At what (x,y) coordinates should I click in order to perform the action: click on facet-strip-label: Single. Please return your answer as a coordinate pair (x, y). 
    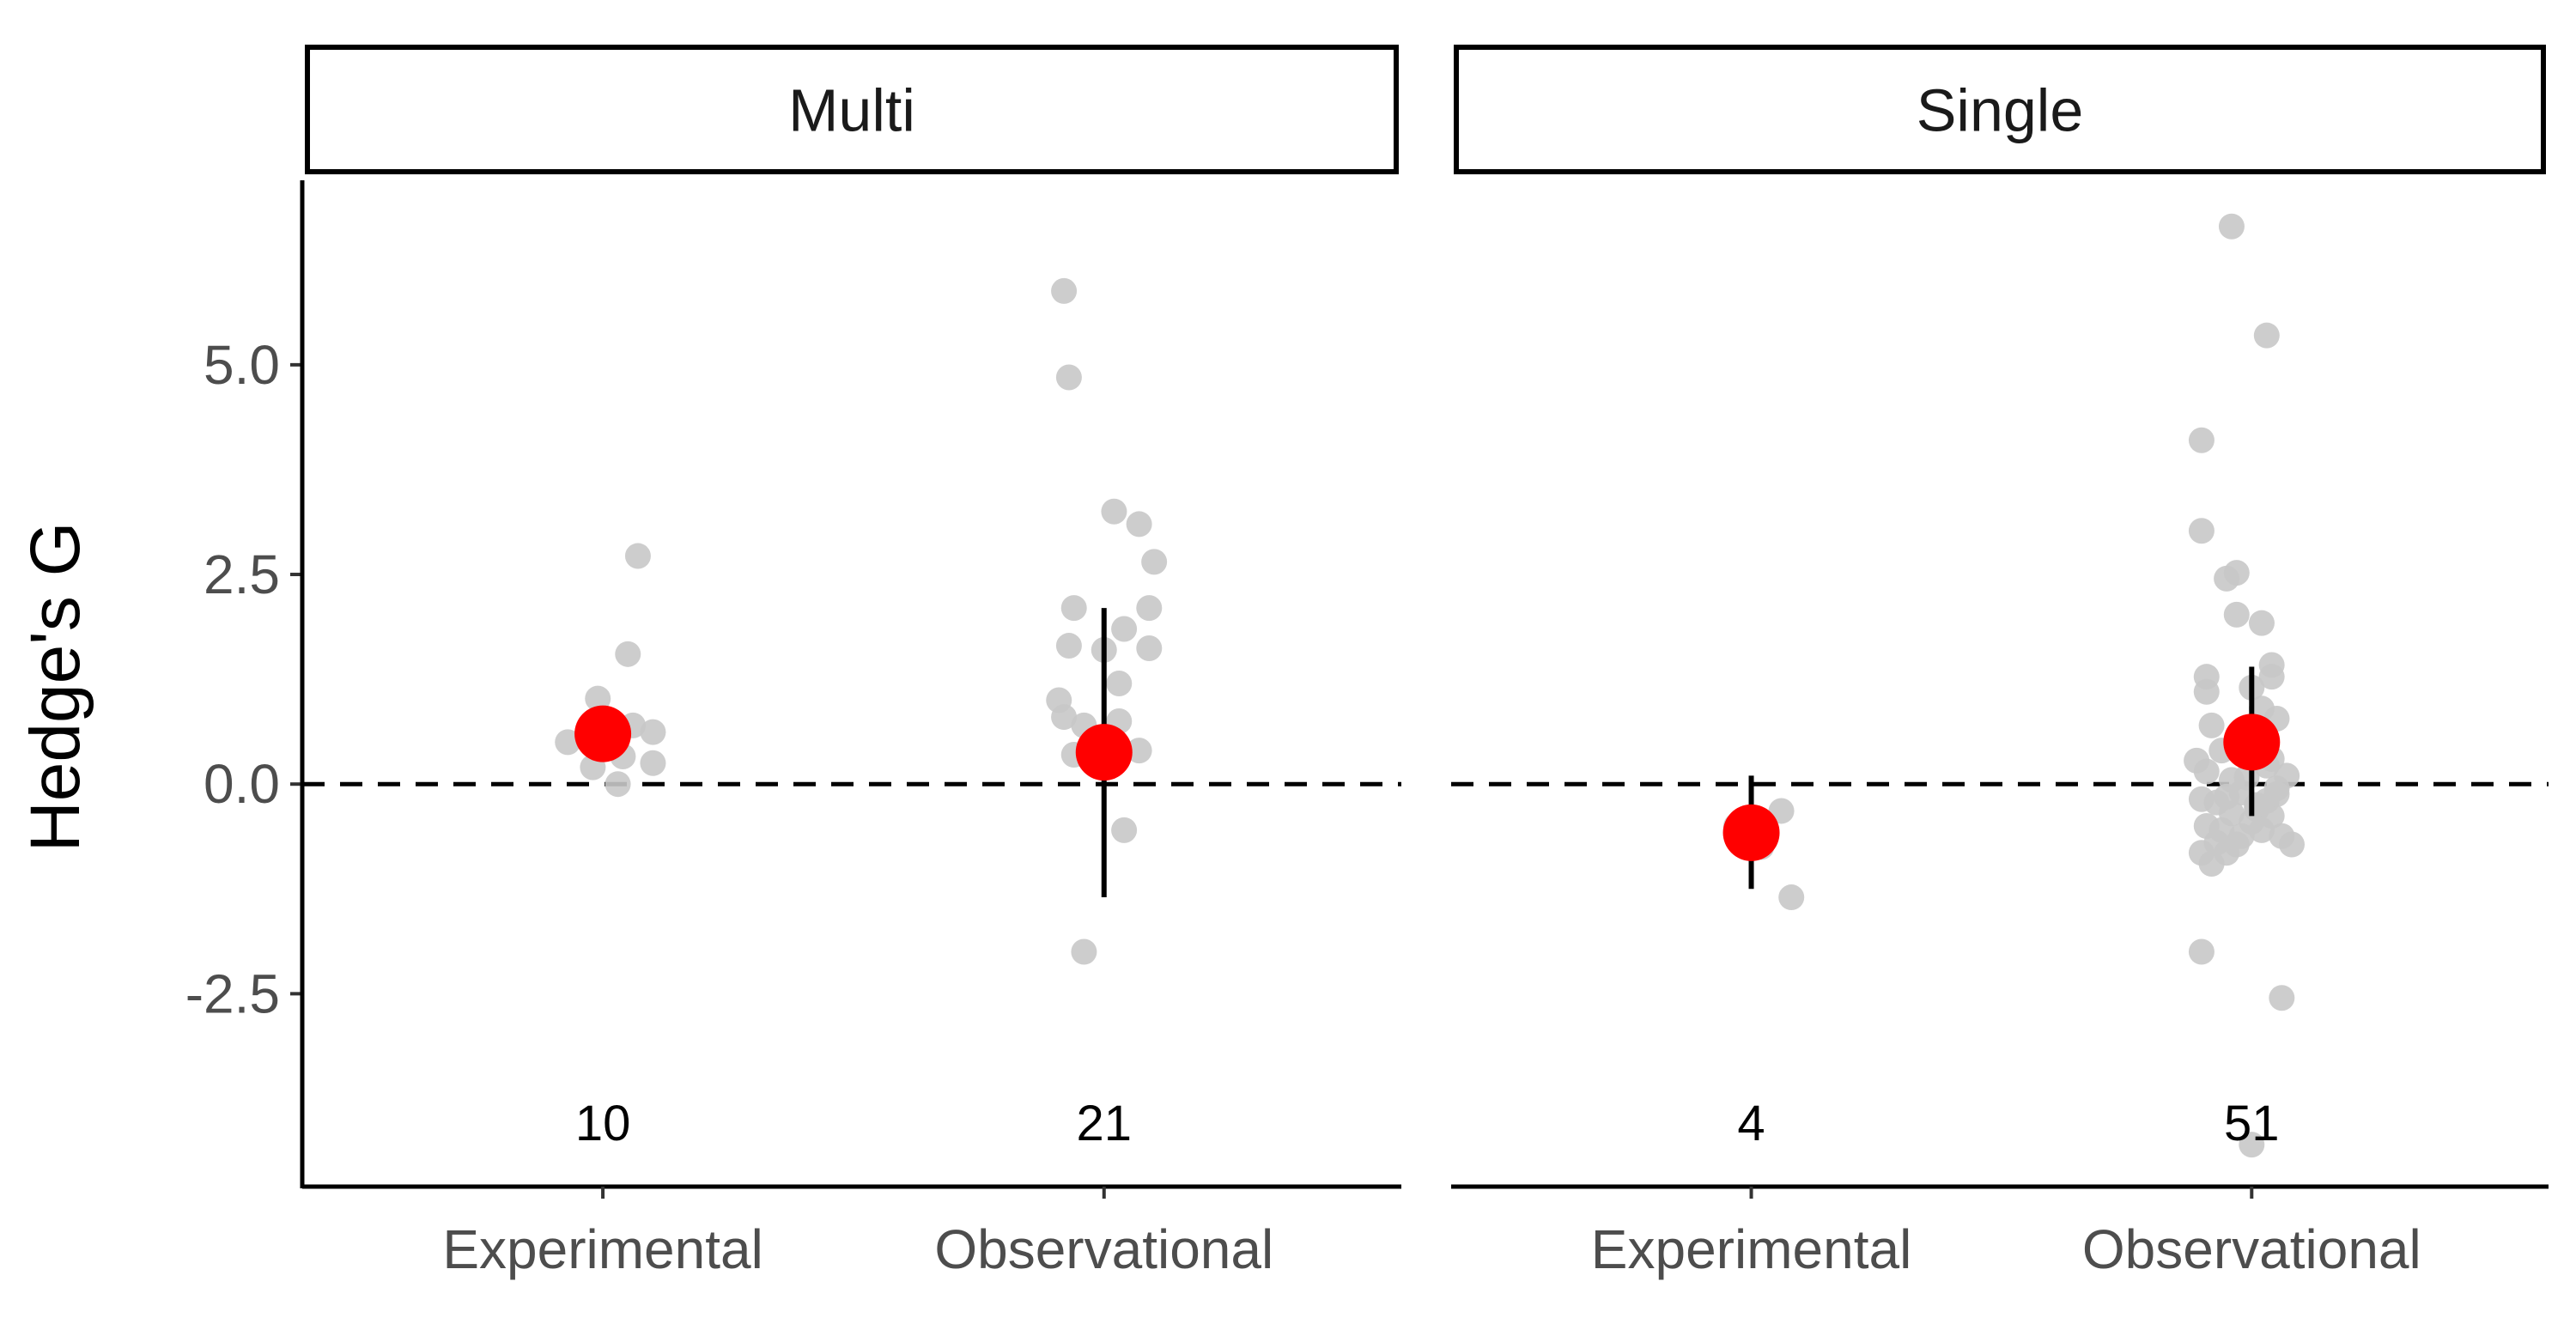
    Looking at the image, I should click on (2001, 110).